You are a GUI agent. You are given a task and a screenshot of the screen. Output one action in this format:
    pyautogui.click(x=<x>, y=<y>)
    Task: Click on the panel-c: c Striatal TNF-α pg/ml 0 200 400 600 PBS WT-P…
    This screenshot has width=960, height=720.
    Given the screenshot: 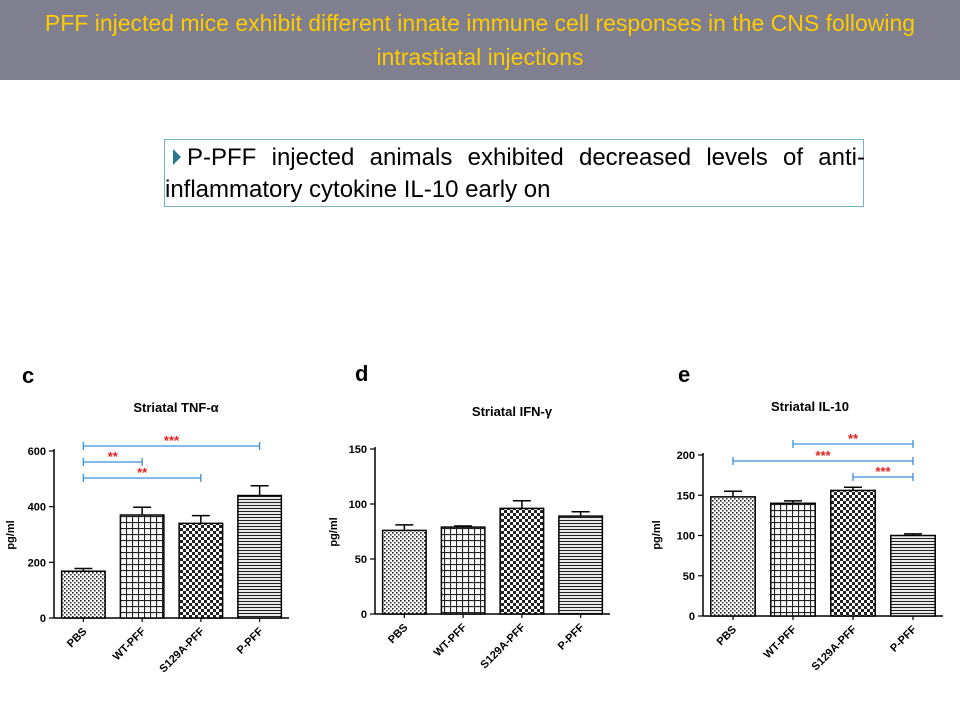 What is the action you would take?
    pyautogui.click(x=147, y=519)
    